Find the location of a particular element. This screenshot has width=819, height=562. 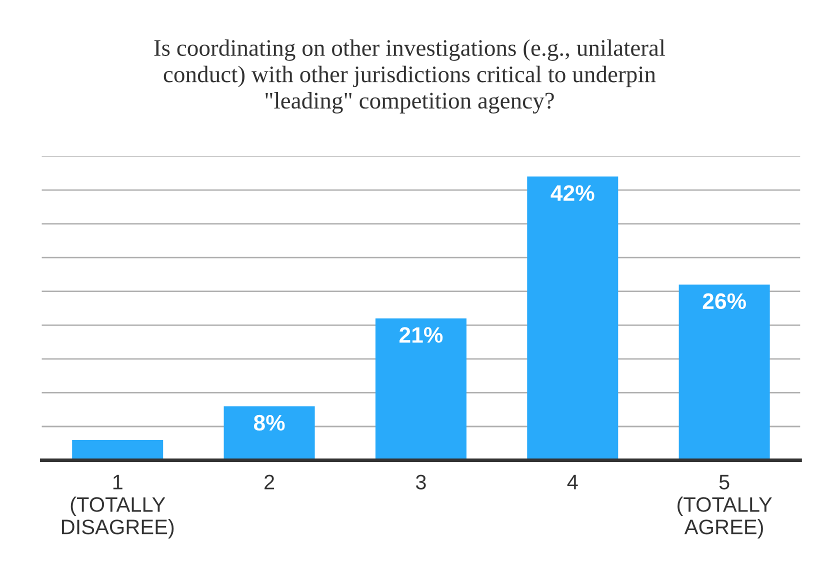

x-tick-label: 3 is located at coordinates (421, 482).